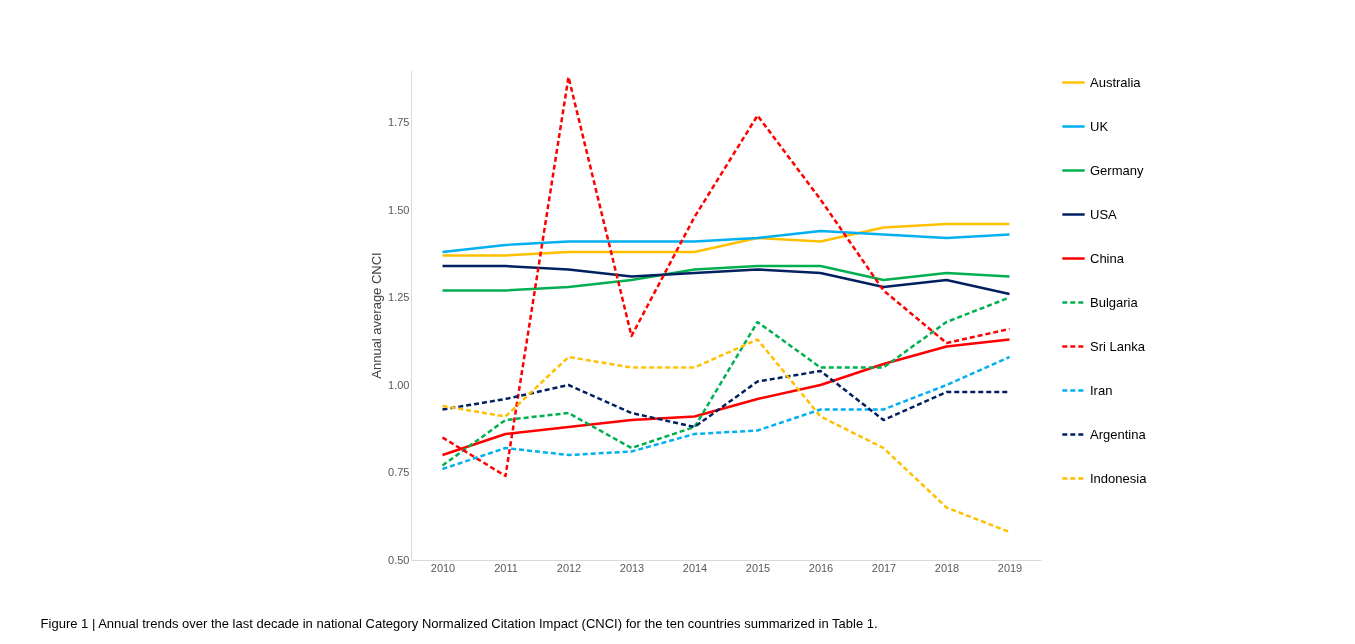 This screenshot has width=1355, height=644. I want to click on legend-label: Bulgaria, so click(1114, 302).